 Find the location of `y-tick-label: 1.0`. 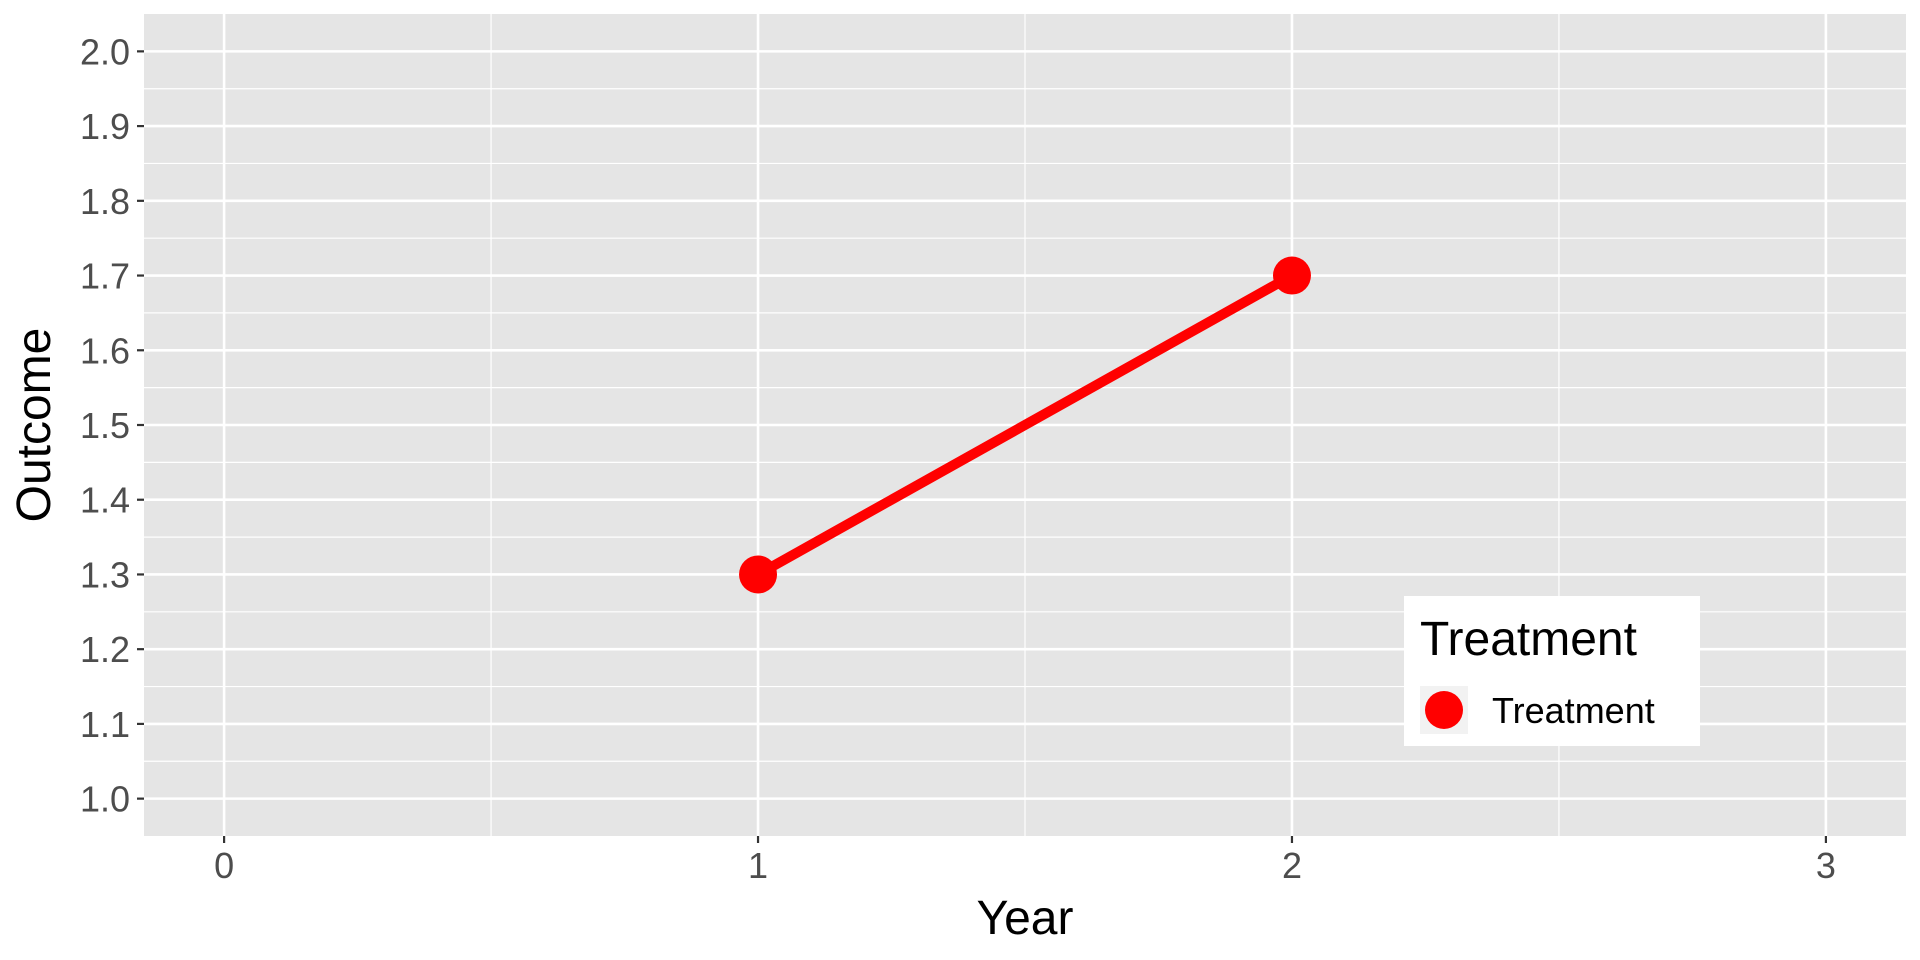

y-tick-label: 1.0 is located at coordinates (105, 799).